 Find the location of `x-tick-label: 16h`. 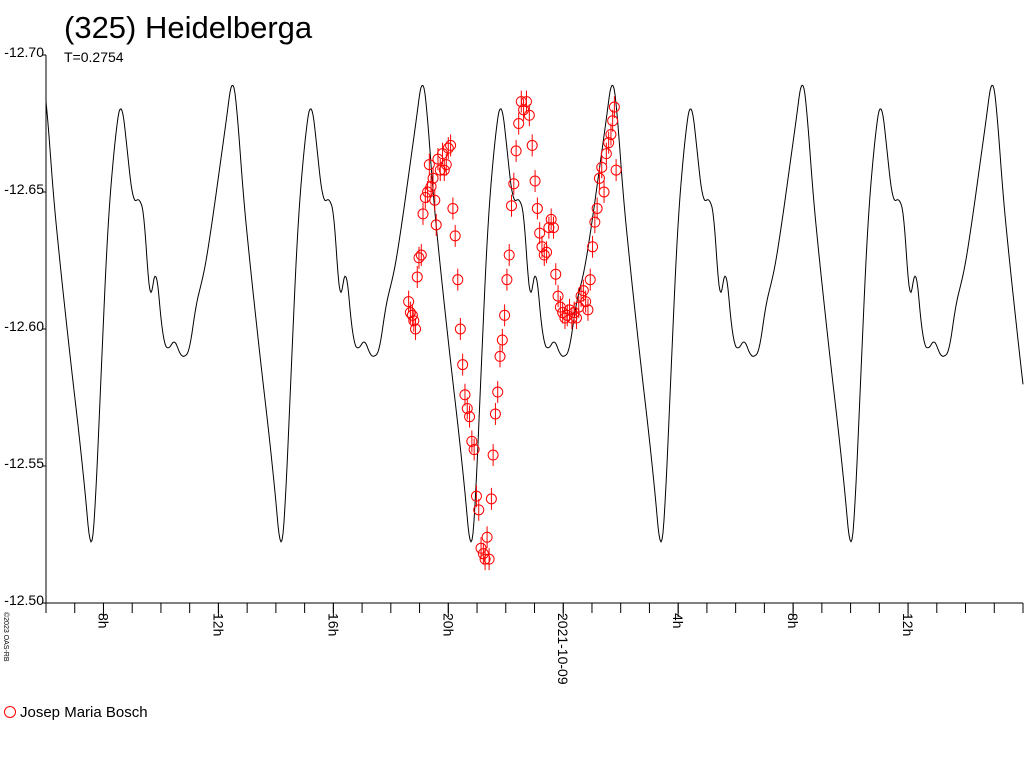

x-tick-label: 16h is located at coordinates (333, 624).